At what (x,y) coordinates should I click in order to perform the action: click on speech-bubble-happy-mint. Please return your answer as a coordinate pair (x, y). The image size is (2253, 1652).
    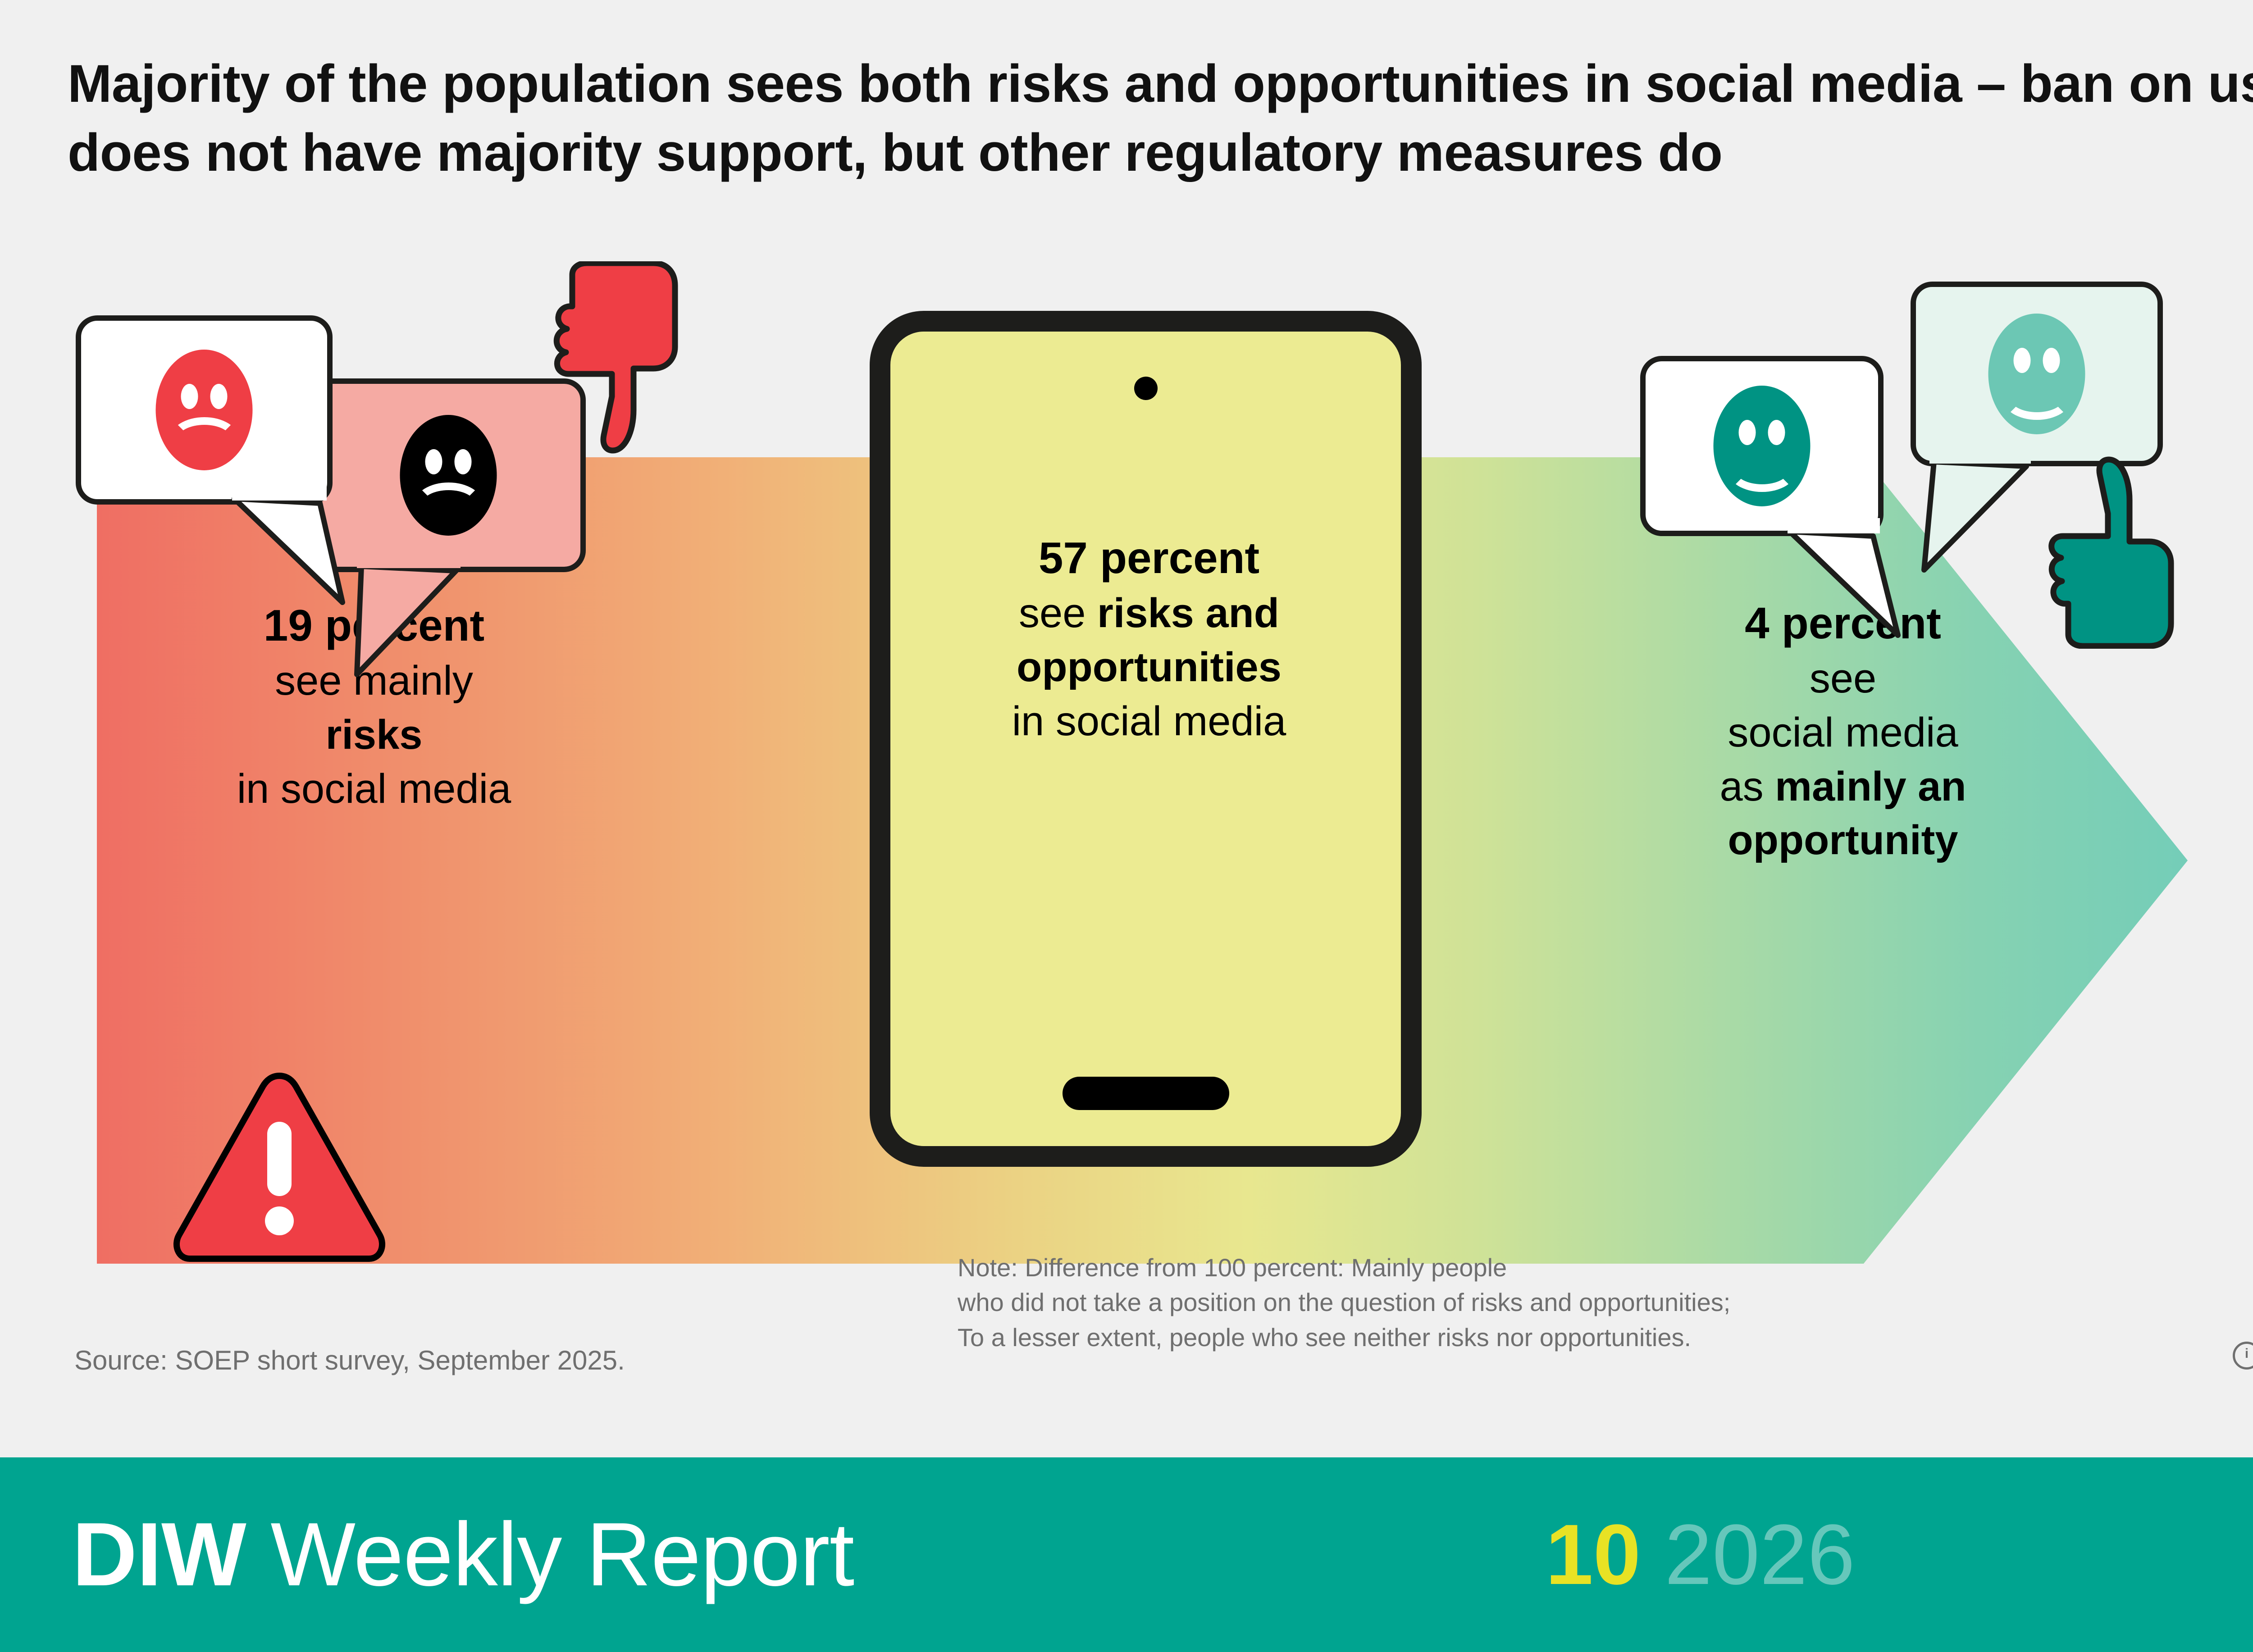
    Looking at the image, I should click on (2037, 427).